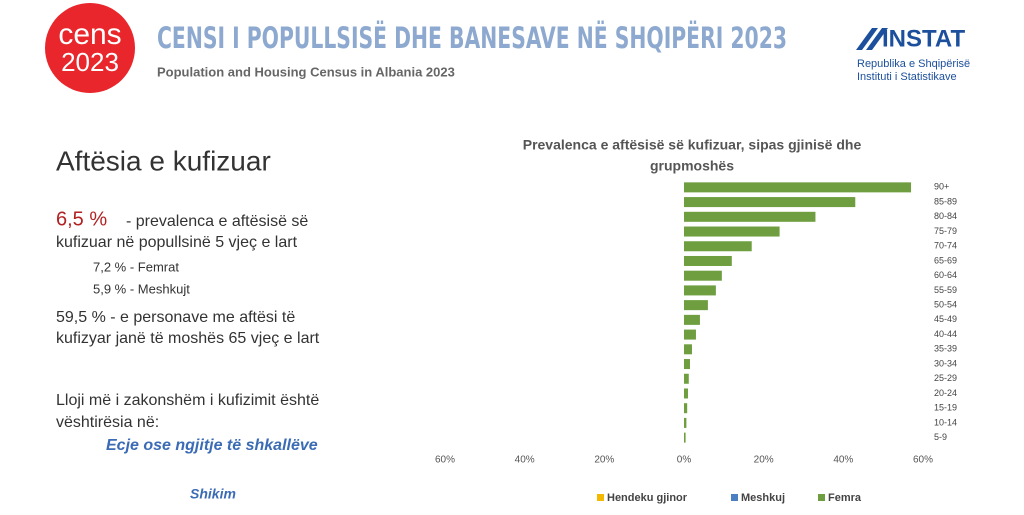 This screenshot has height=515, width=1024. I want to click on logo-text: 2023, so click(90, 62).